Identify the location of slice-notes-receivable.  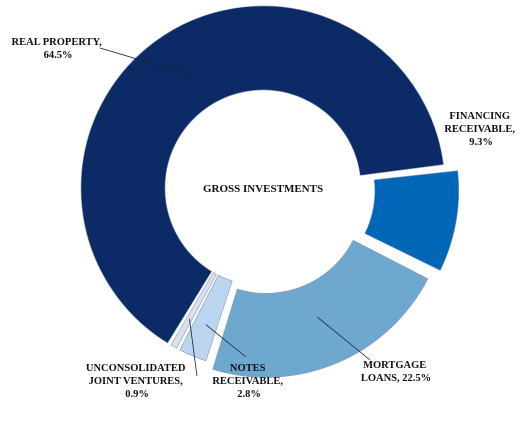
(206, 318).